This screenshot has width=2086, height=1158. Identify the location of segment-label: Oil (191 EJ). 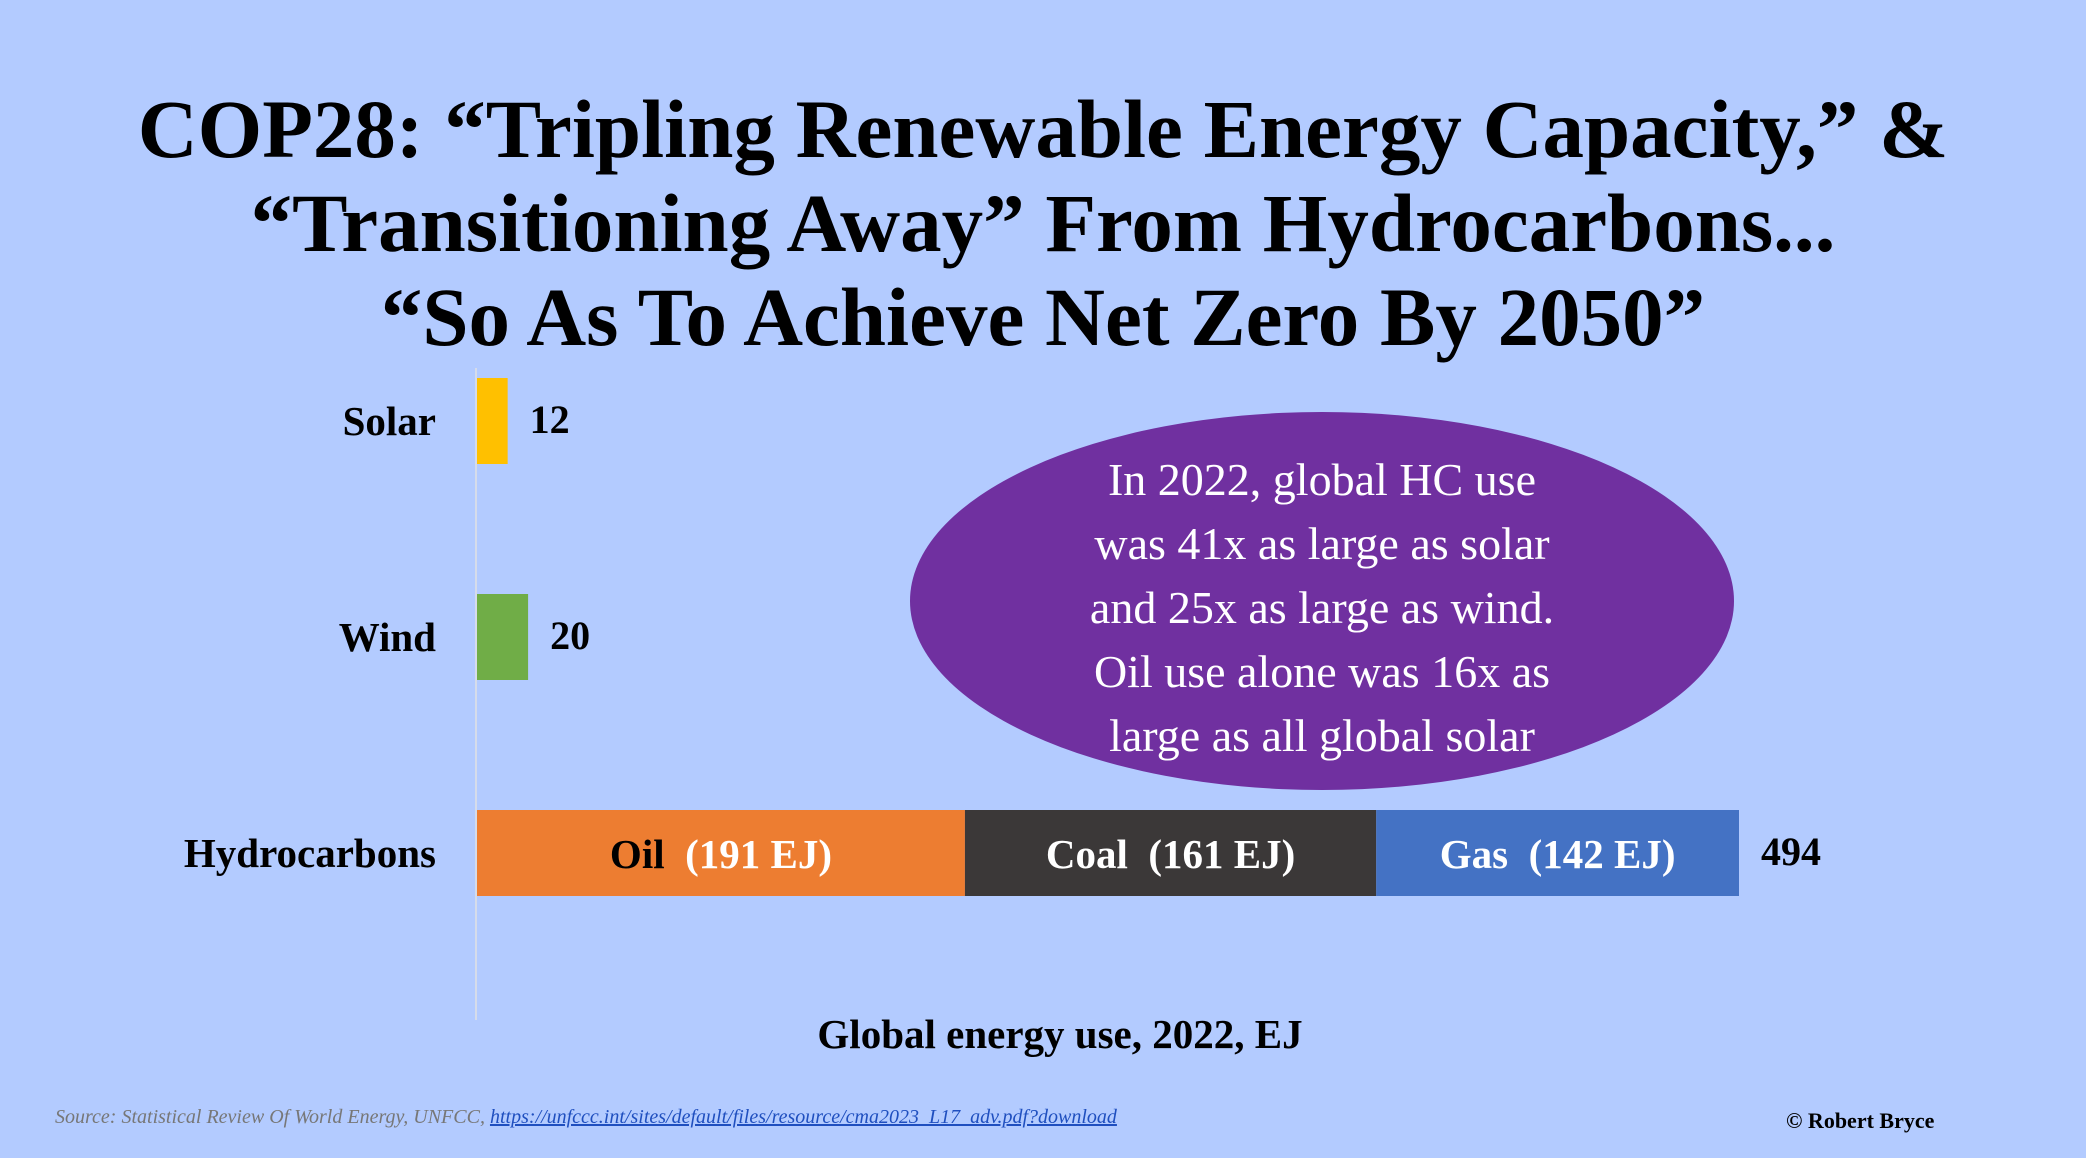
(721, 854).